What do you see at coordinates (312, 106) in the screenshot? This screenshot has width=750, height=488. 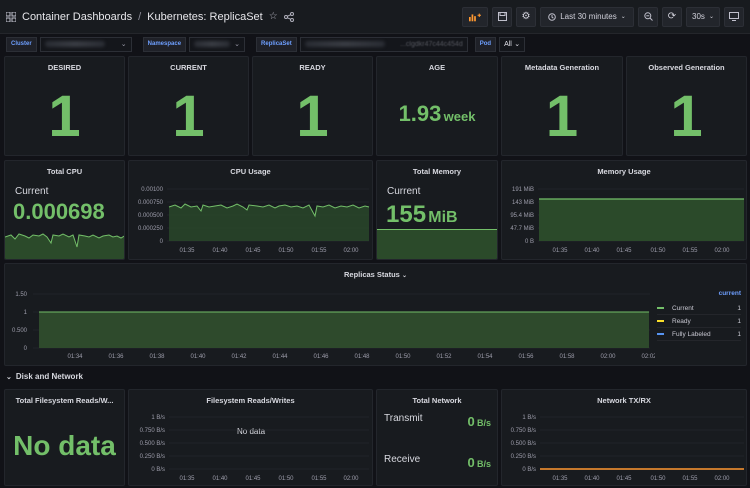 I see `ready-panel: READY 1` at bounding box center [312, 106].